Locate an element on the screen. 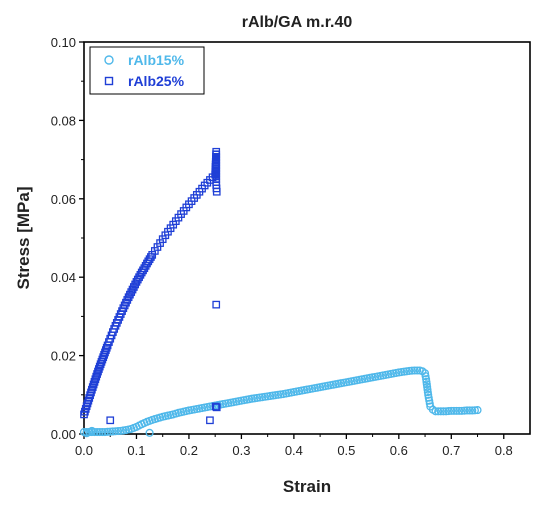 The width and height of the screenshot is (550, 506). x-tick-label: 0.5 is located at coordinates (346, 450).